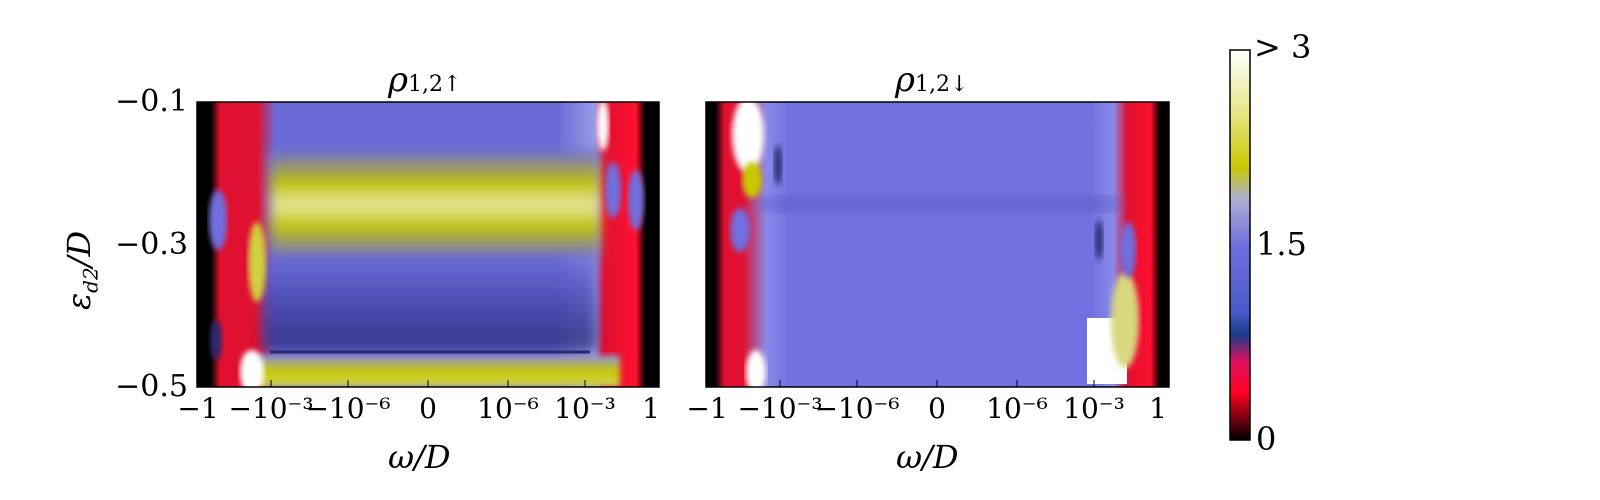 Image resolution: width=1600 pixels, height=500 pixels. What do you see at coordinates (927, 457) in the screenshot?
I see `x-axis-label-right: ω/D` at bounding box center [927, 457].